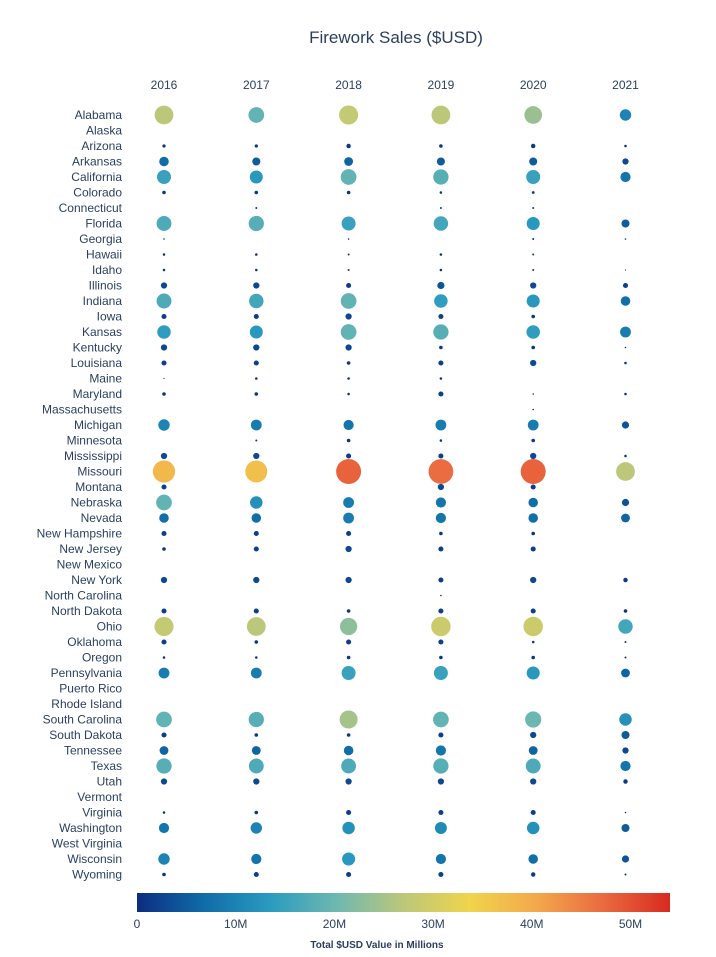  What do you see at coordinates (348, 673) in the screenshot?
I see `bubble-pennsylvania-2018` at bounding box center [348, 673].